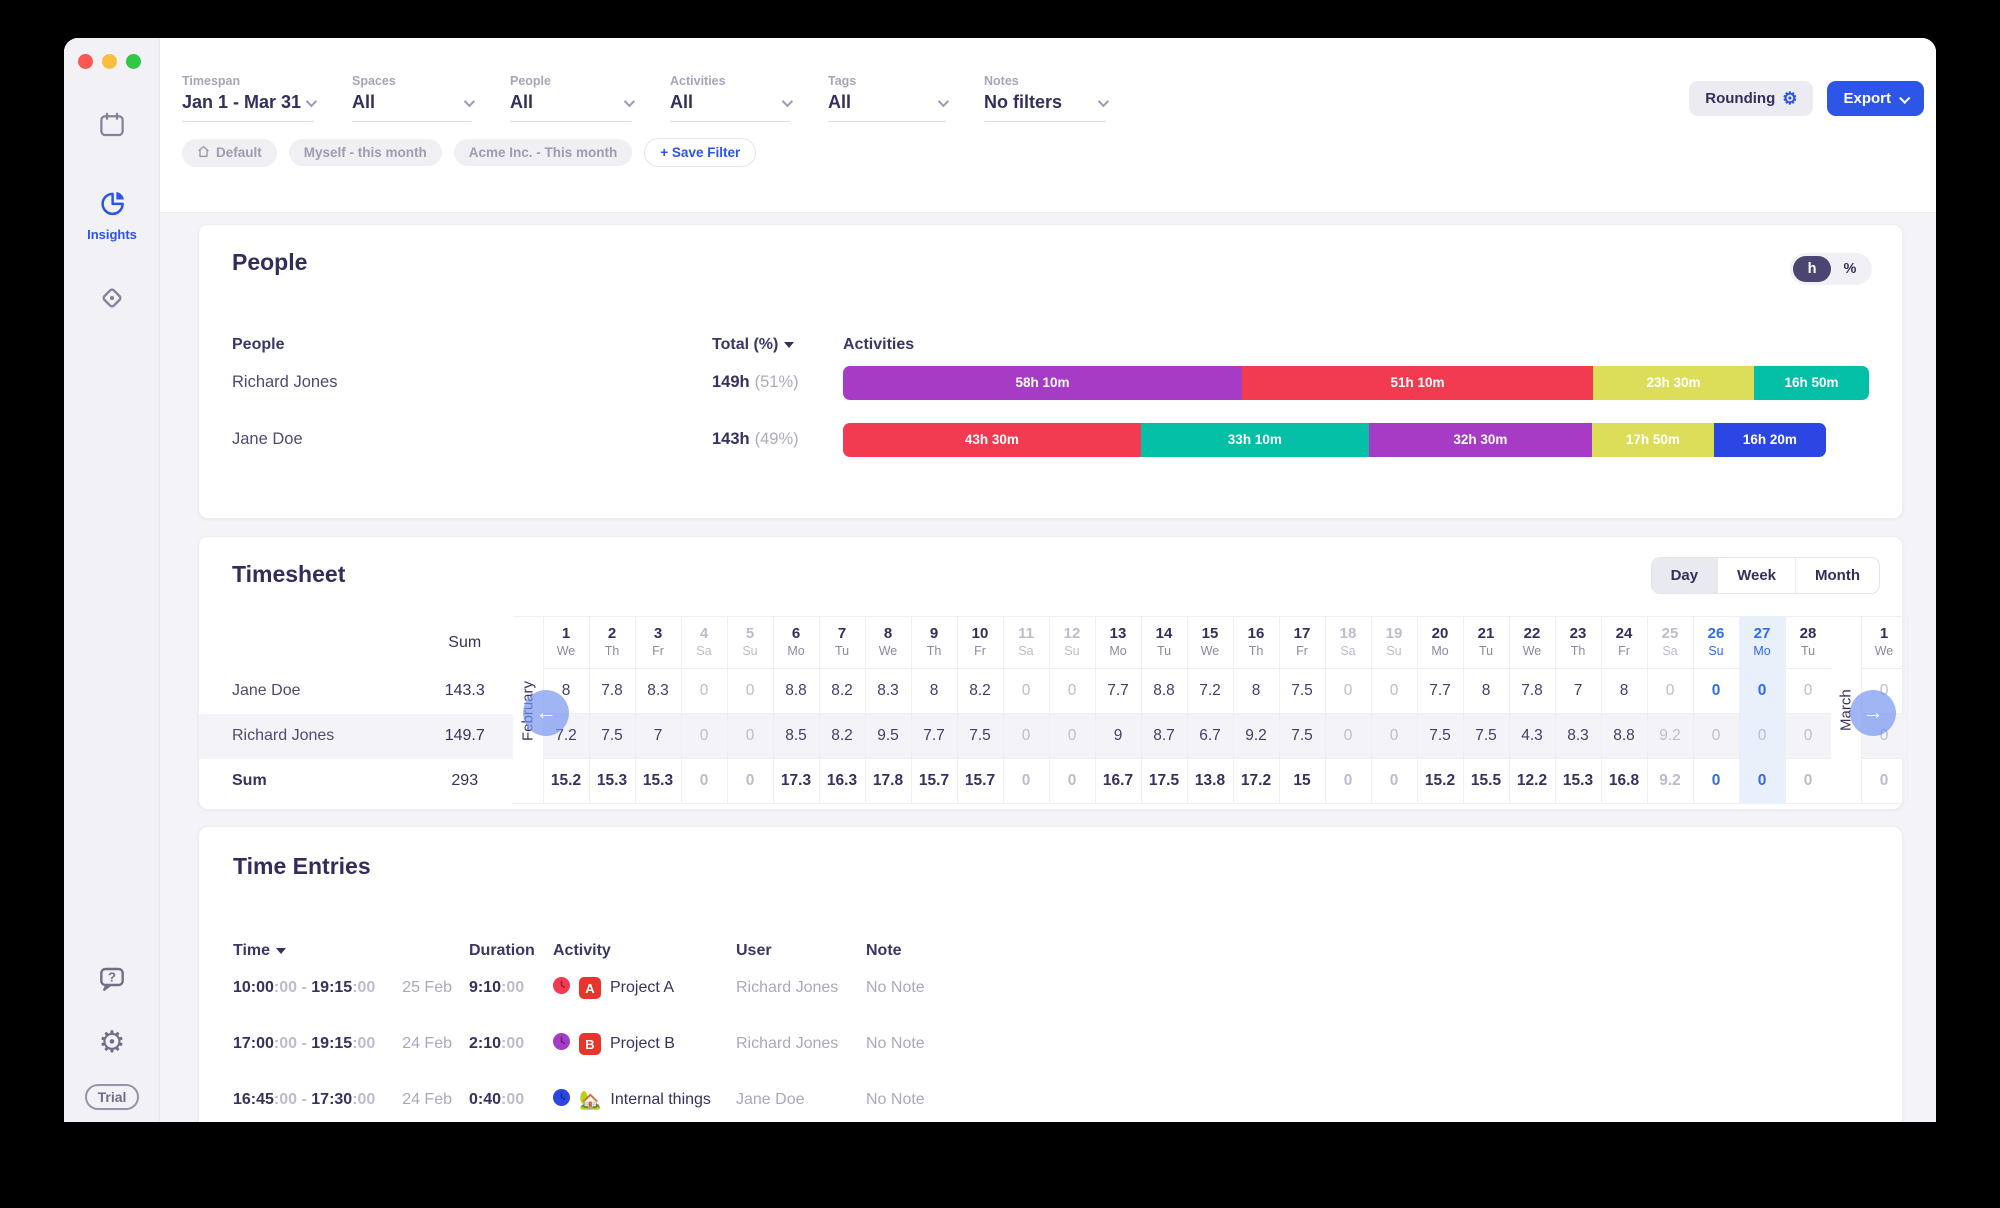  What do you see at coordinates (1808, 634) in the screenshot?
I see `day-number: 28` at bounding box center [1808, 634].